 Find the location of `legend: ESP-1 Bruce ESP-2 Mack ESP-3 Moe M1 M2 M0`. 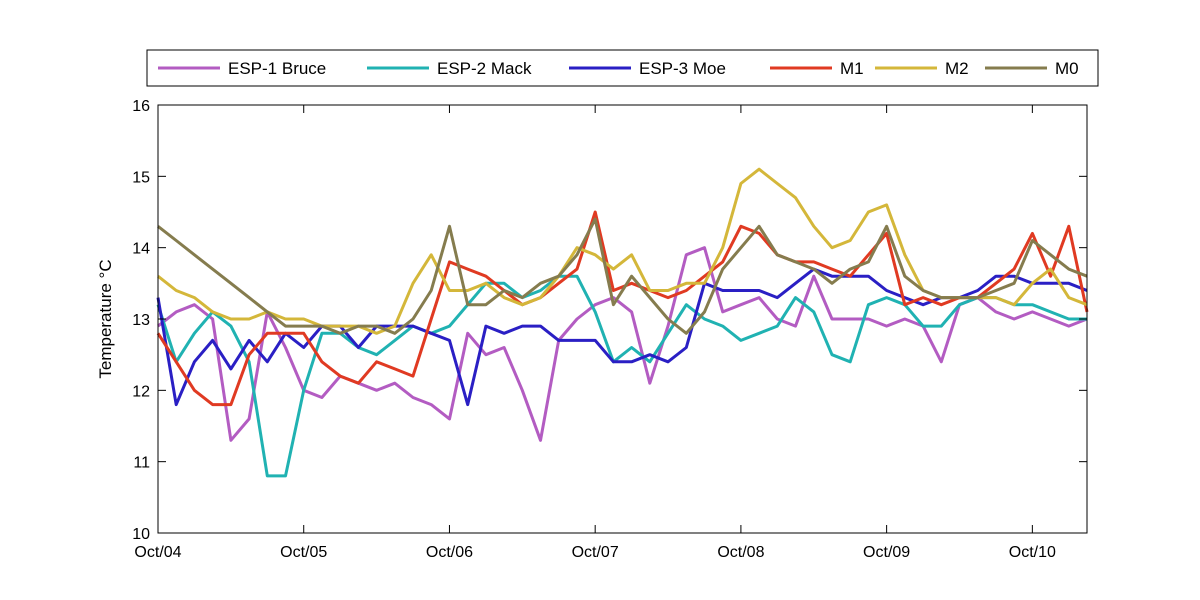

legend: ESP-1 Bruce ESP-2 Mack ESP-3 Moe M1 M2 M0 is located at coordinates (622, 68).